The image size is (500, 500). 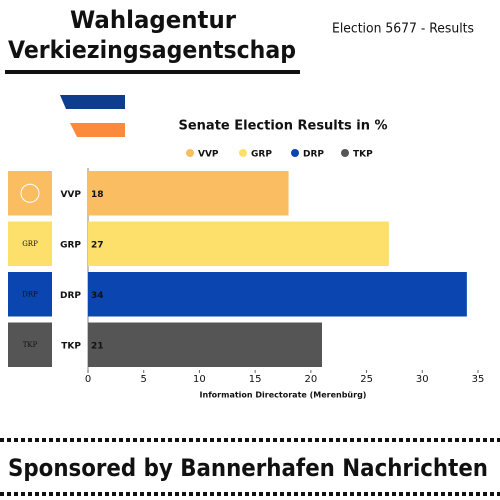 What do you see at coordinates (152, 50) in the screenshot?
I see `header-title: Verkiezingsagentschap` at bounding box center [152, 50].